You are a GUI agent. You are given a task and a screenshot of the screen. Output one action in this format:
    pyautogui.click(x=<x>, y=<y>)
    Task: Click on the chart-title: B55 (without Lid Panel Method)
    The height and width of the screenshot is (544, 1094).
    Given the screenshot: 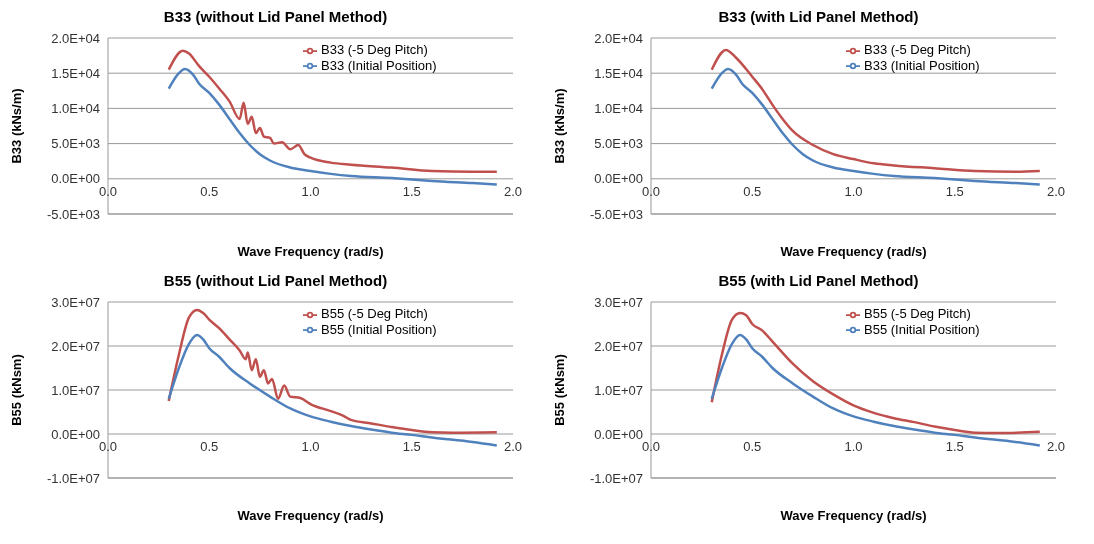 What is the action you would take?
    pyautogui.click(x=275, y=281)
    